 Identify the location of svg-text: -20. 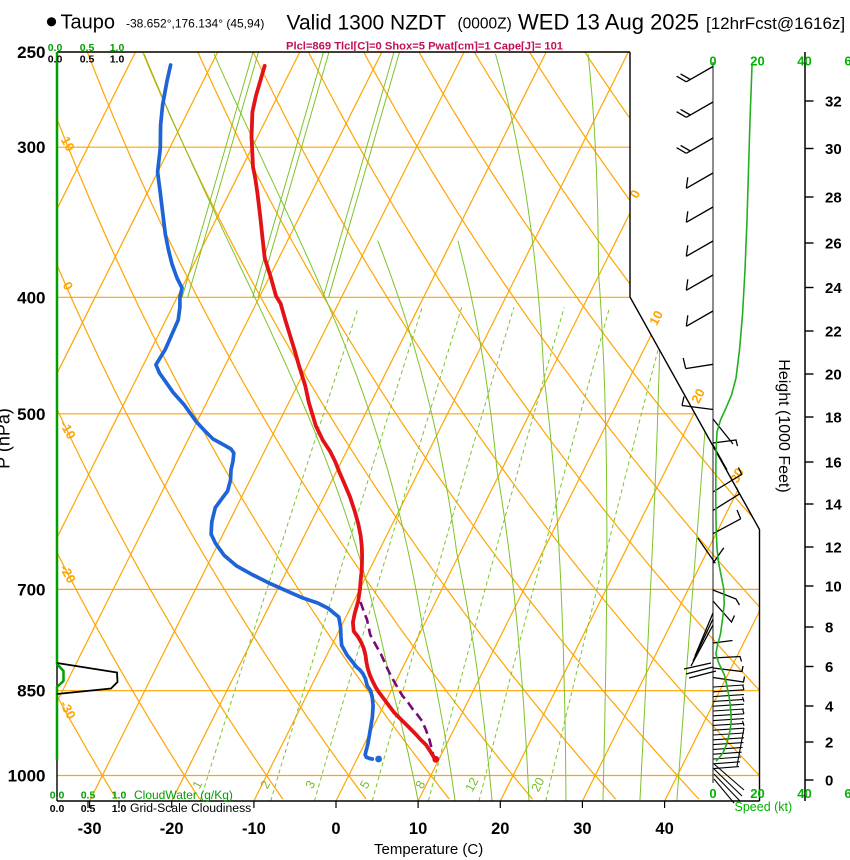
(172, 829).